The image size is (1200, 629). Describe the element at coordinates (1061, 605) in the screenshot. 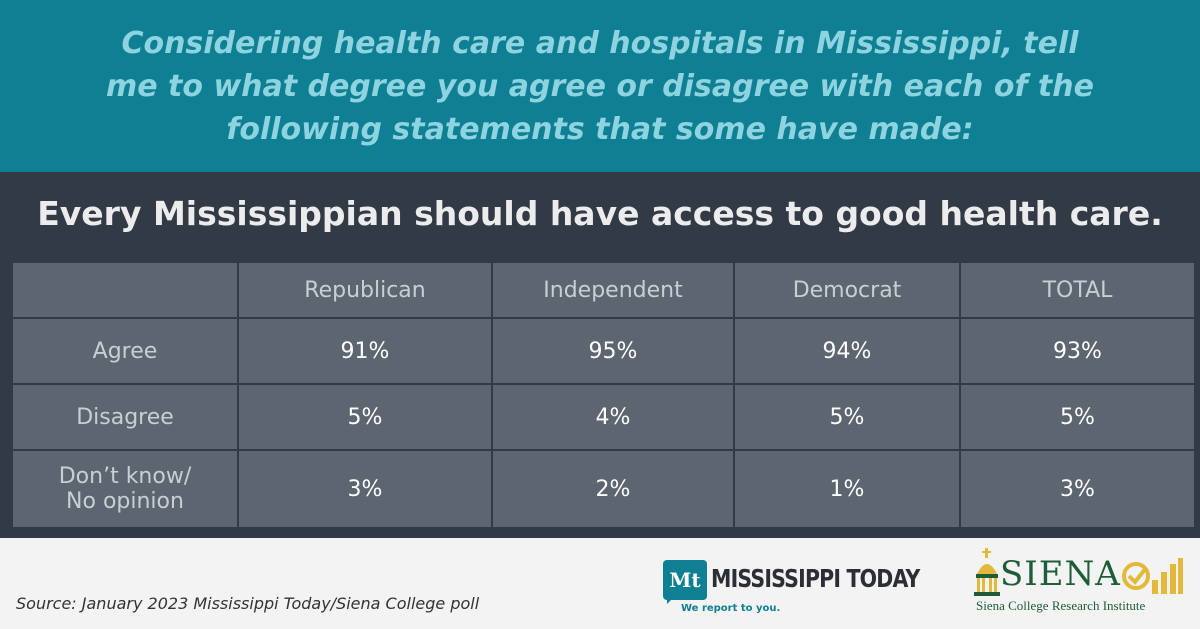

I see `siena-logo-subtitle: Siena College Research Institute` at that location.